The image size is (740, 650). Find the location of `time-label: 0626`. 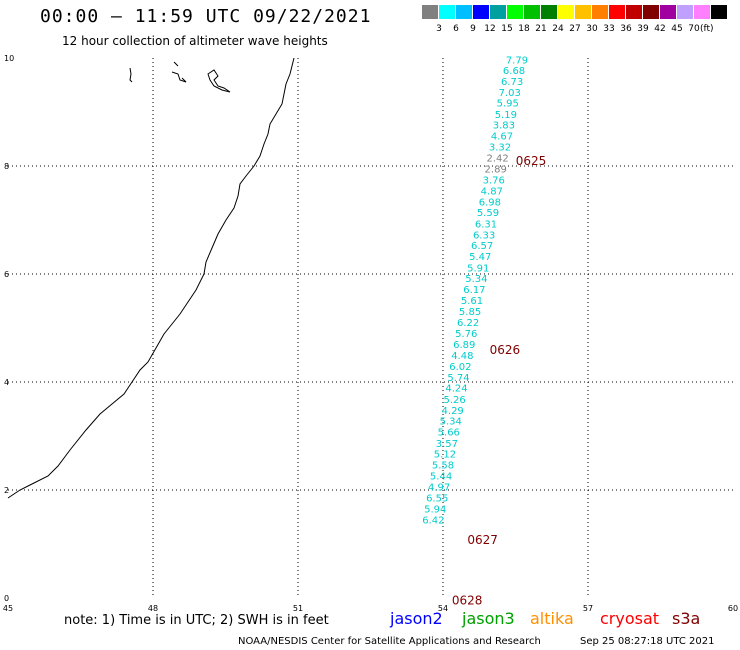

time-label: 0626 is located at coordinates (505, 350).